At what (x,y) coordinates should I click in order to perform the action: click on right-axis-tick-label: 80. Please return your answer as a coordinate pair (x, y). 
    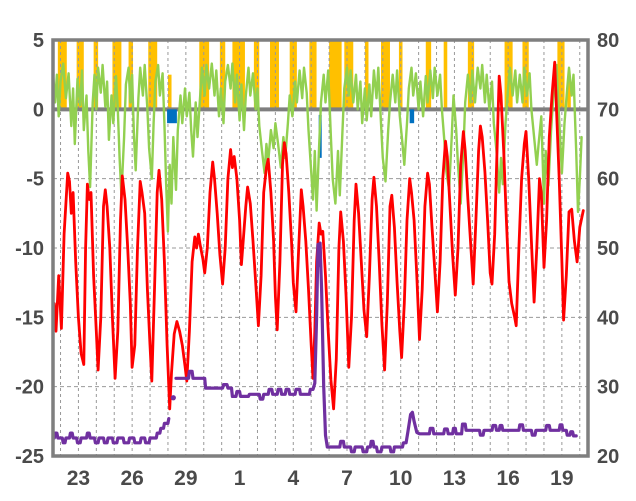
    Looking at the image, I should click on (608, 41).